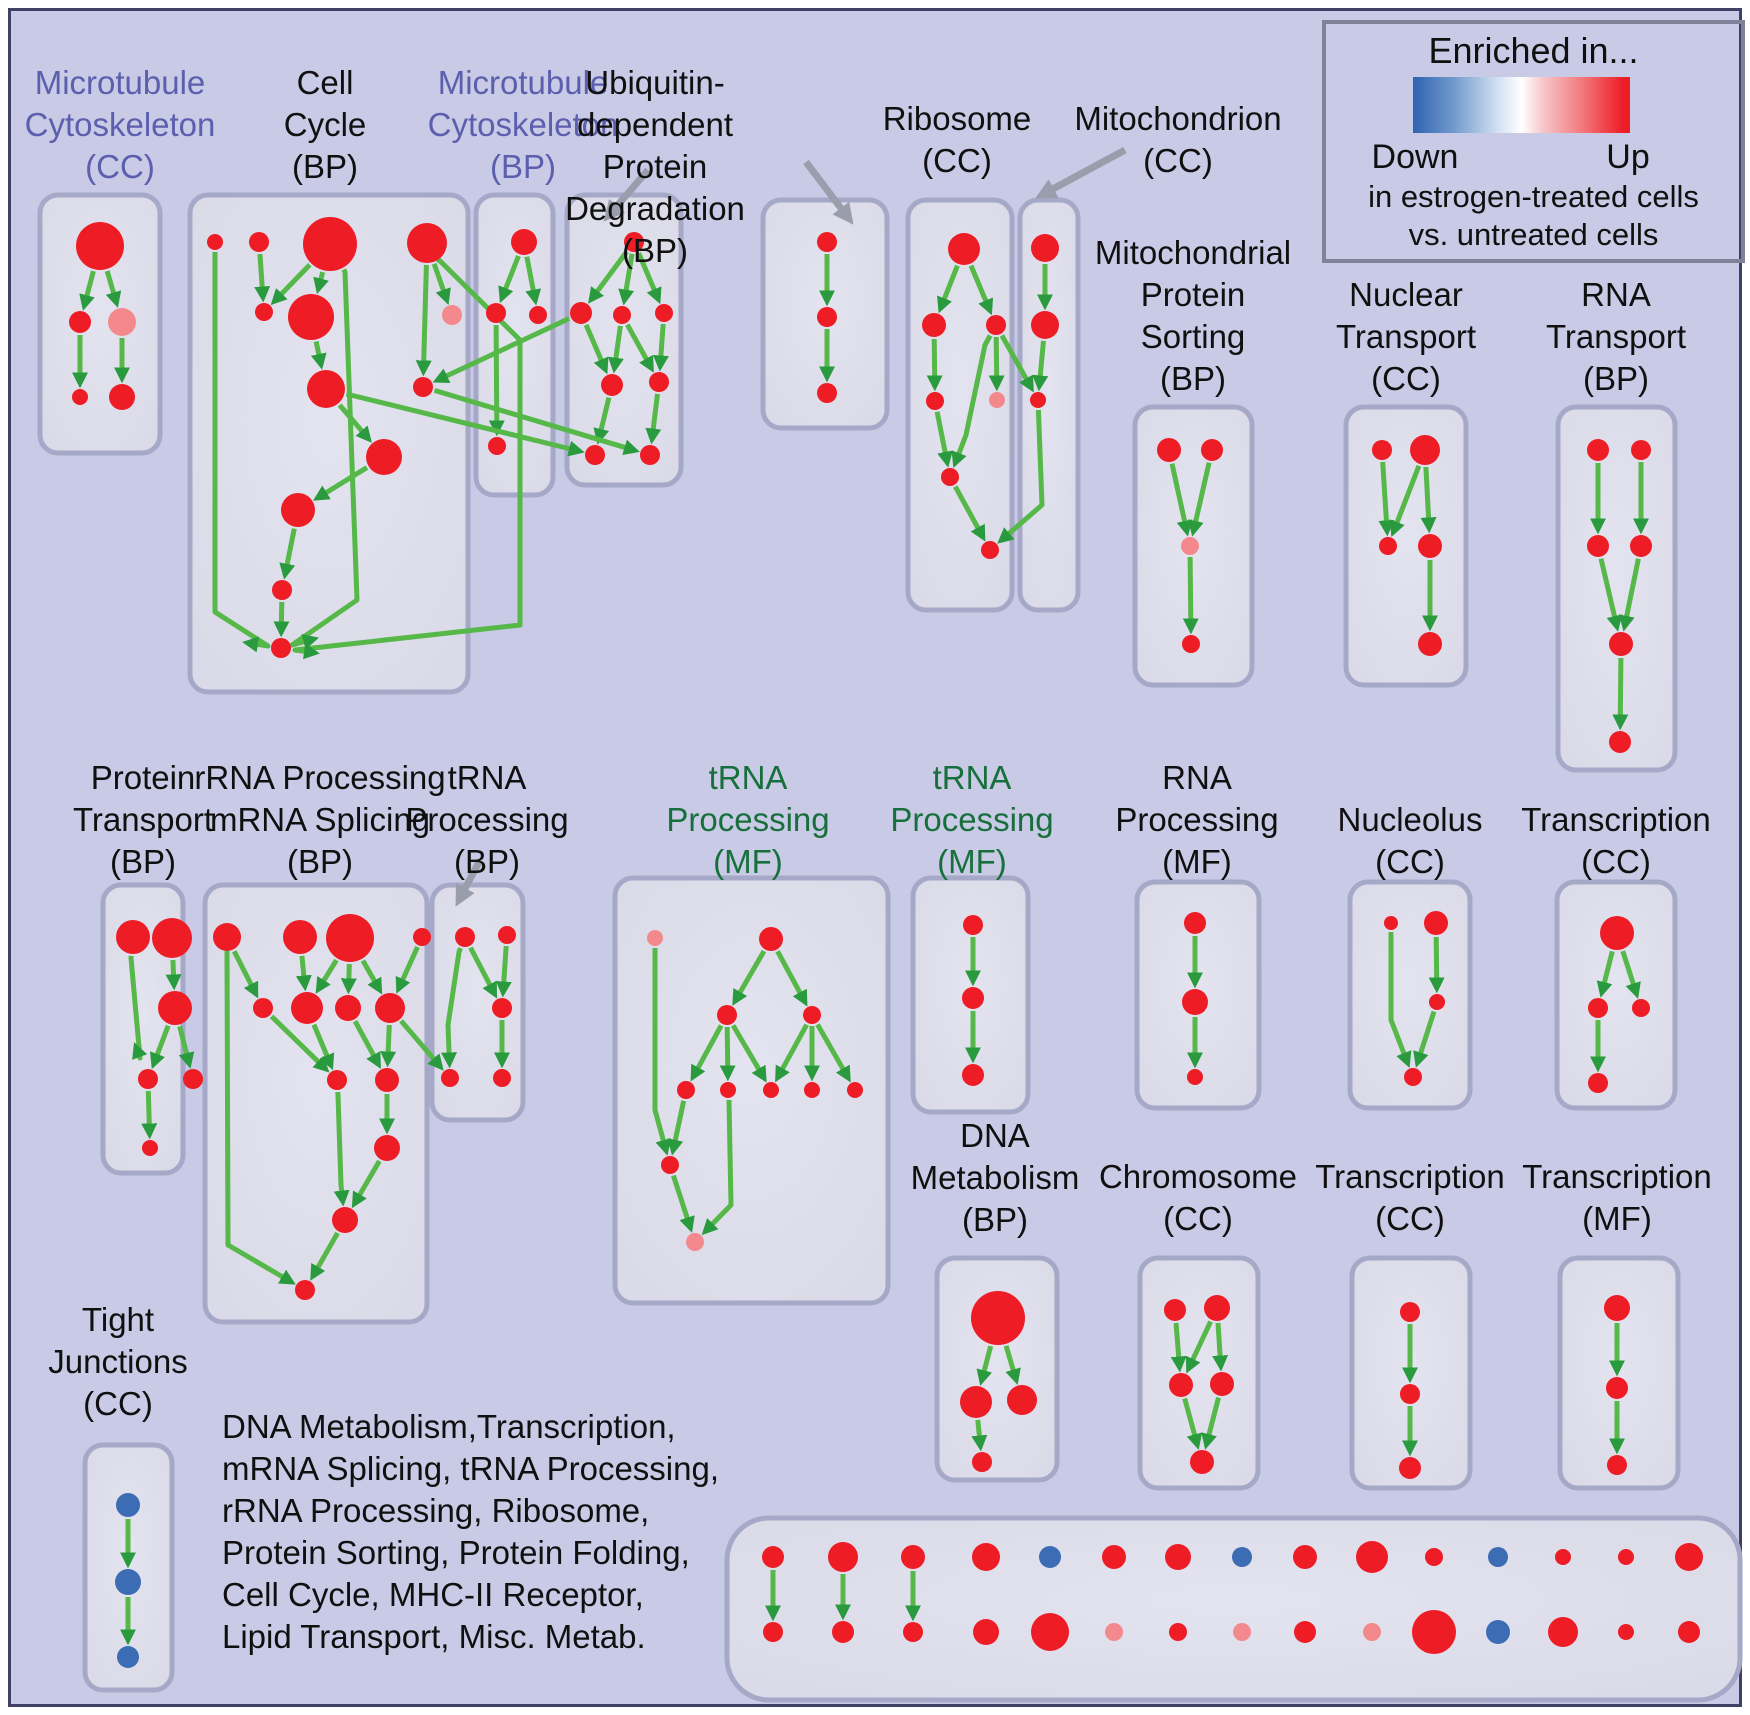 The image size is (1750, 1715). What do you see at coordinates (422, 937) in the screenshot?
I see `node-rrna-j` at bounding box center [422, 937].